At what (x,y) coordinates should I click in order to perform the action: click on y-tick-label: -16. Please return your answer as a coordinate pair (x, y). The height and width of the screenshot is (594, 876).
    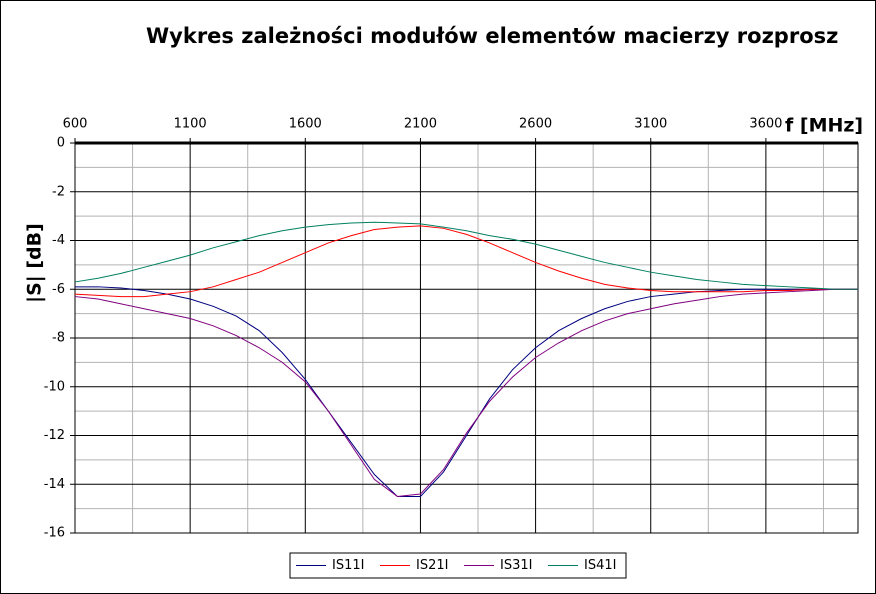
    Looking at the image, I should click on (54, 533).